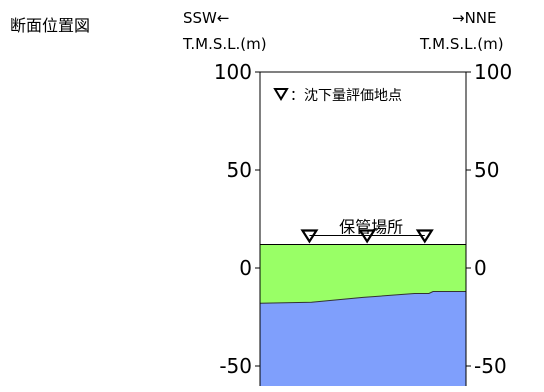 This screenshot has width=544, height=392. Describe the element at coordinates (480, 268) in the screenshot. I see `right-tick-label: 0` at that location.